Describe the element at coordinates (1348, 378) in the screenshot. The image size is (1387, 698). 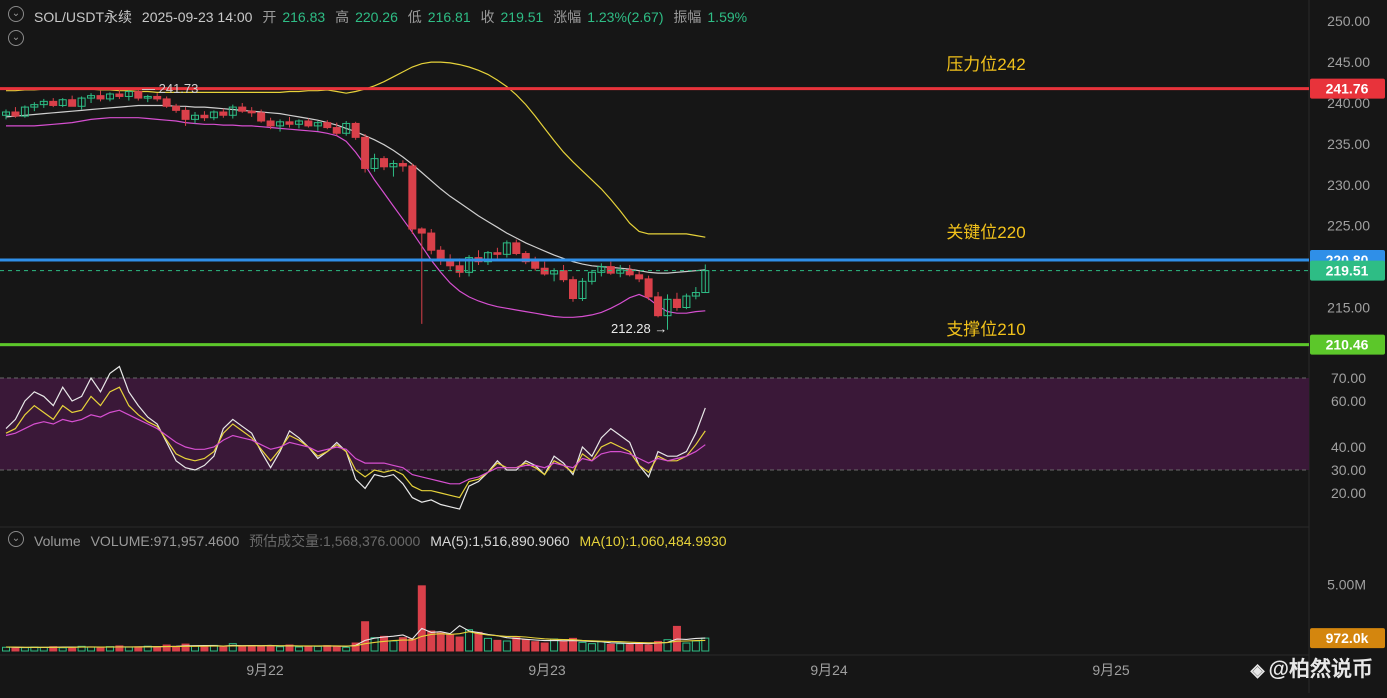
I see `osc-tick-label: 70.00` at that location.